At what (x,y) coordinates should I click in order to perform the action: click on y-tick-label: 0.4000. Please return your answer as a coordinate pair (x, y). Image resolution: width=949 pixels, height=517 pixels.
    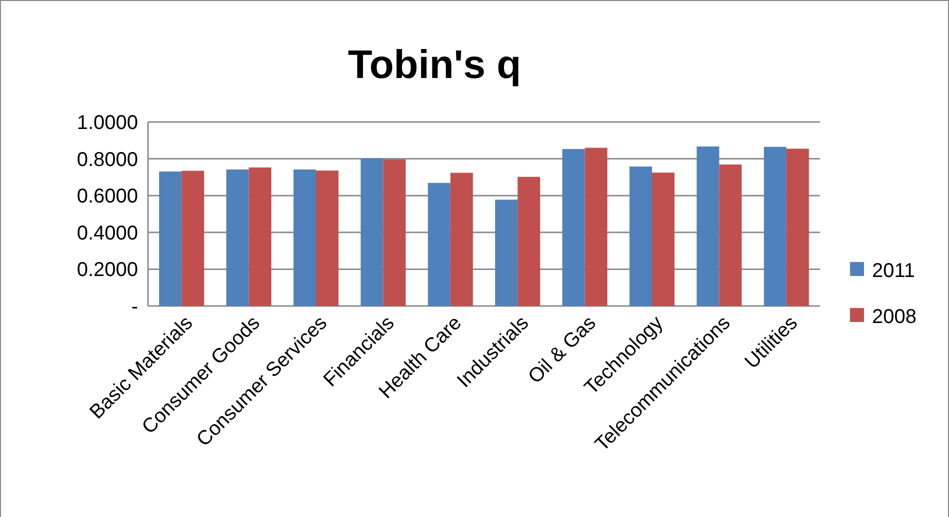
    Looking at the image, I should click on (107, 233).